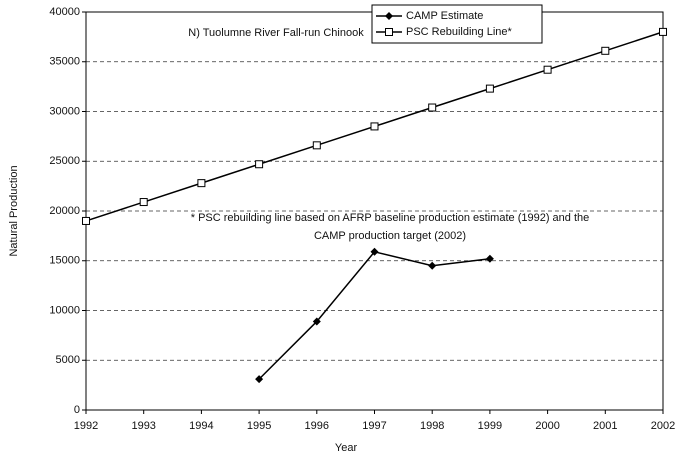 This screenshot has height=458, width=691. What do you see at coordinates (64, 261) in the screenshot?
I see `y-tick-label: 15000` at bounding box center [64, 261].